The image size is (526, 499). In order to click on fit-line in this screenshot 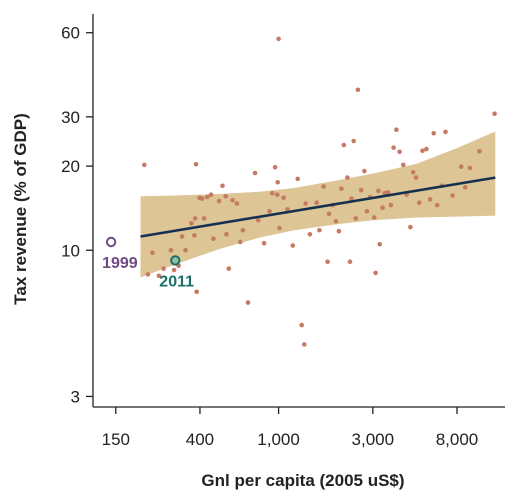, I will do `click(318, 207)`.